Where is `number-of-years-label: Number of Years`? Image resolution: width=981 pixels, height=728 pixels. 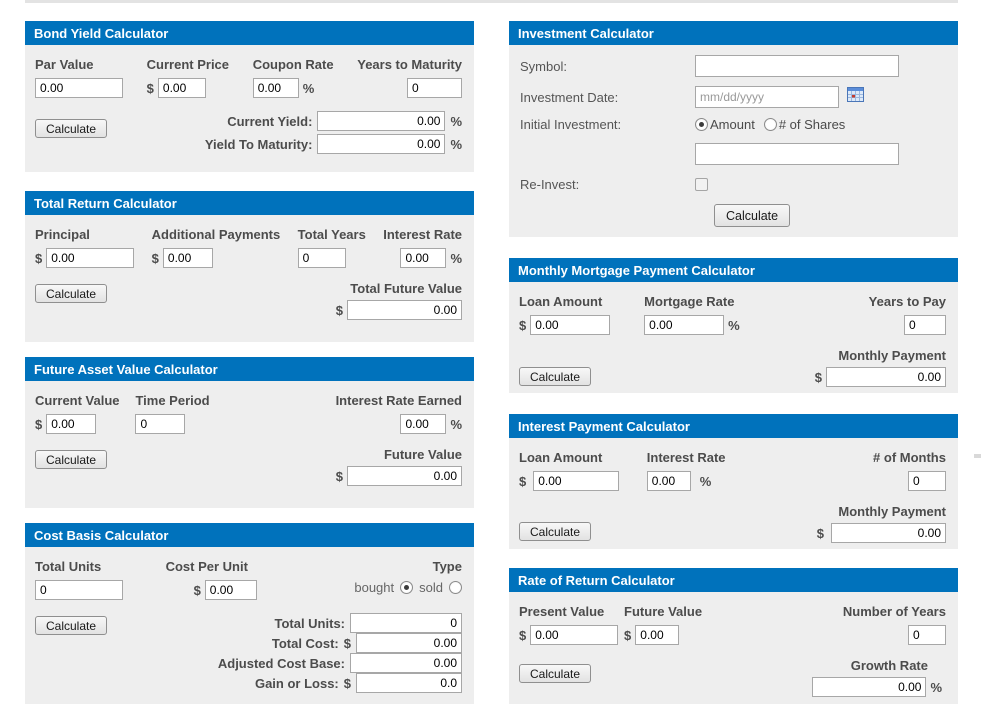 number-of-years-label: Number of Years is located at coordinates (894, 611).